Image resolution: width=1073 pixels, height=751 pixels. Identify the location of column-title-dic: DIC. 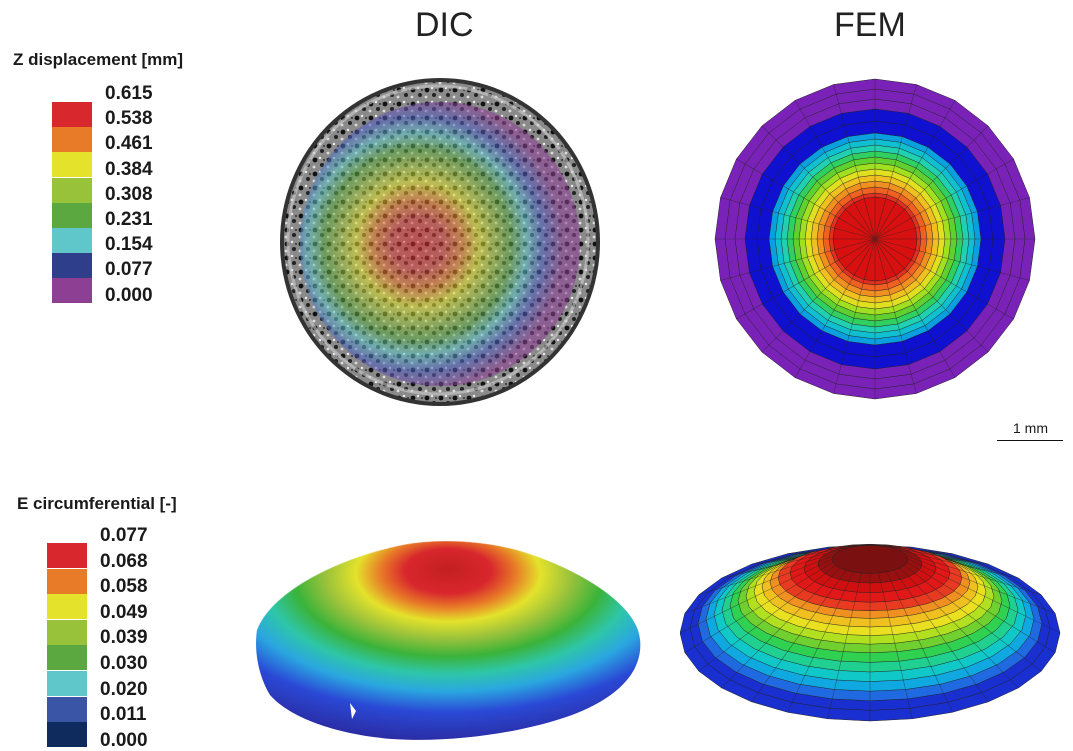
(444, 25).